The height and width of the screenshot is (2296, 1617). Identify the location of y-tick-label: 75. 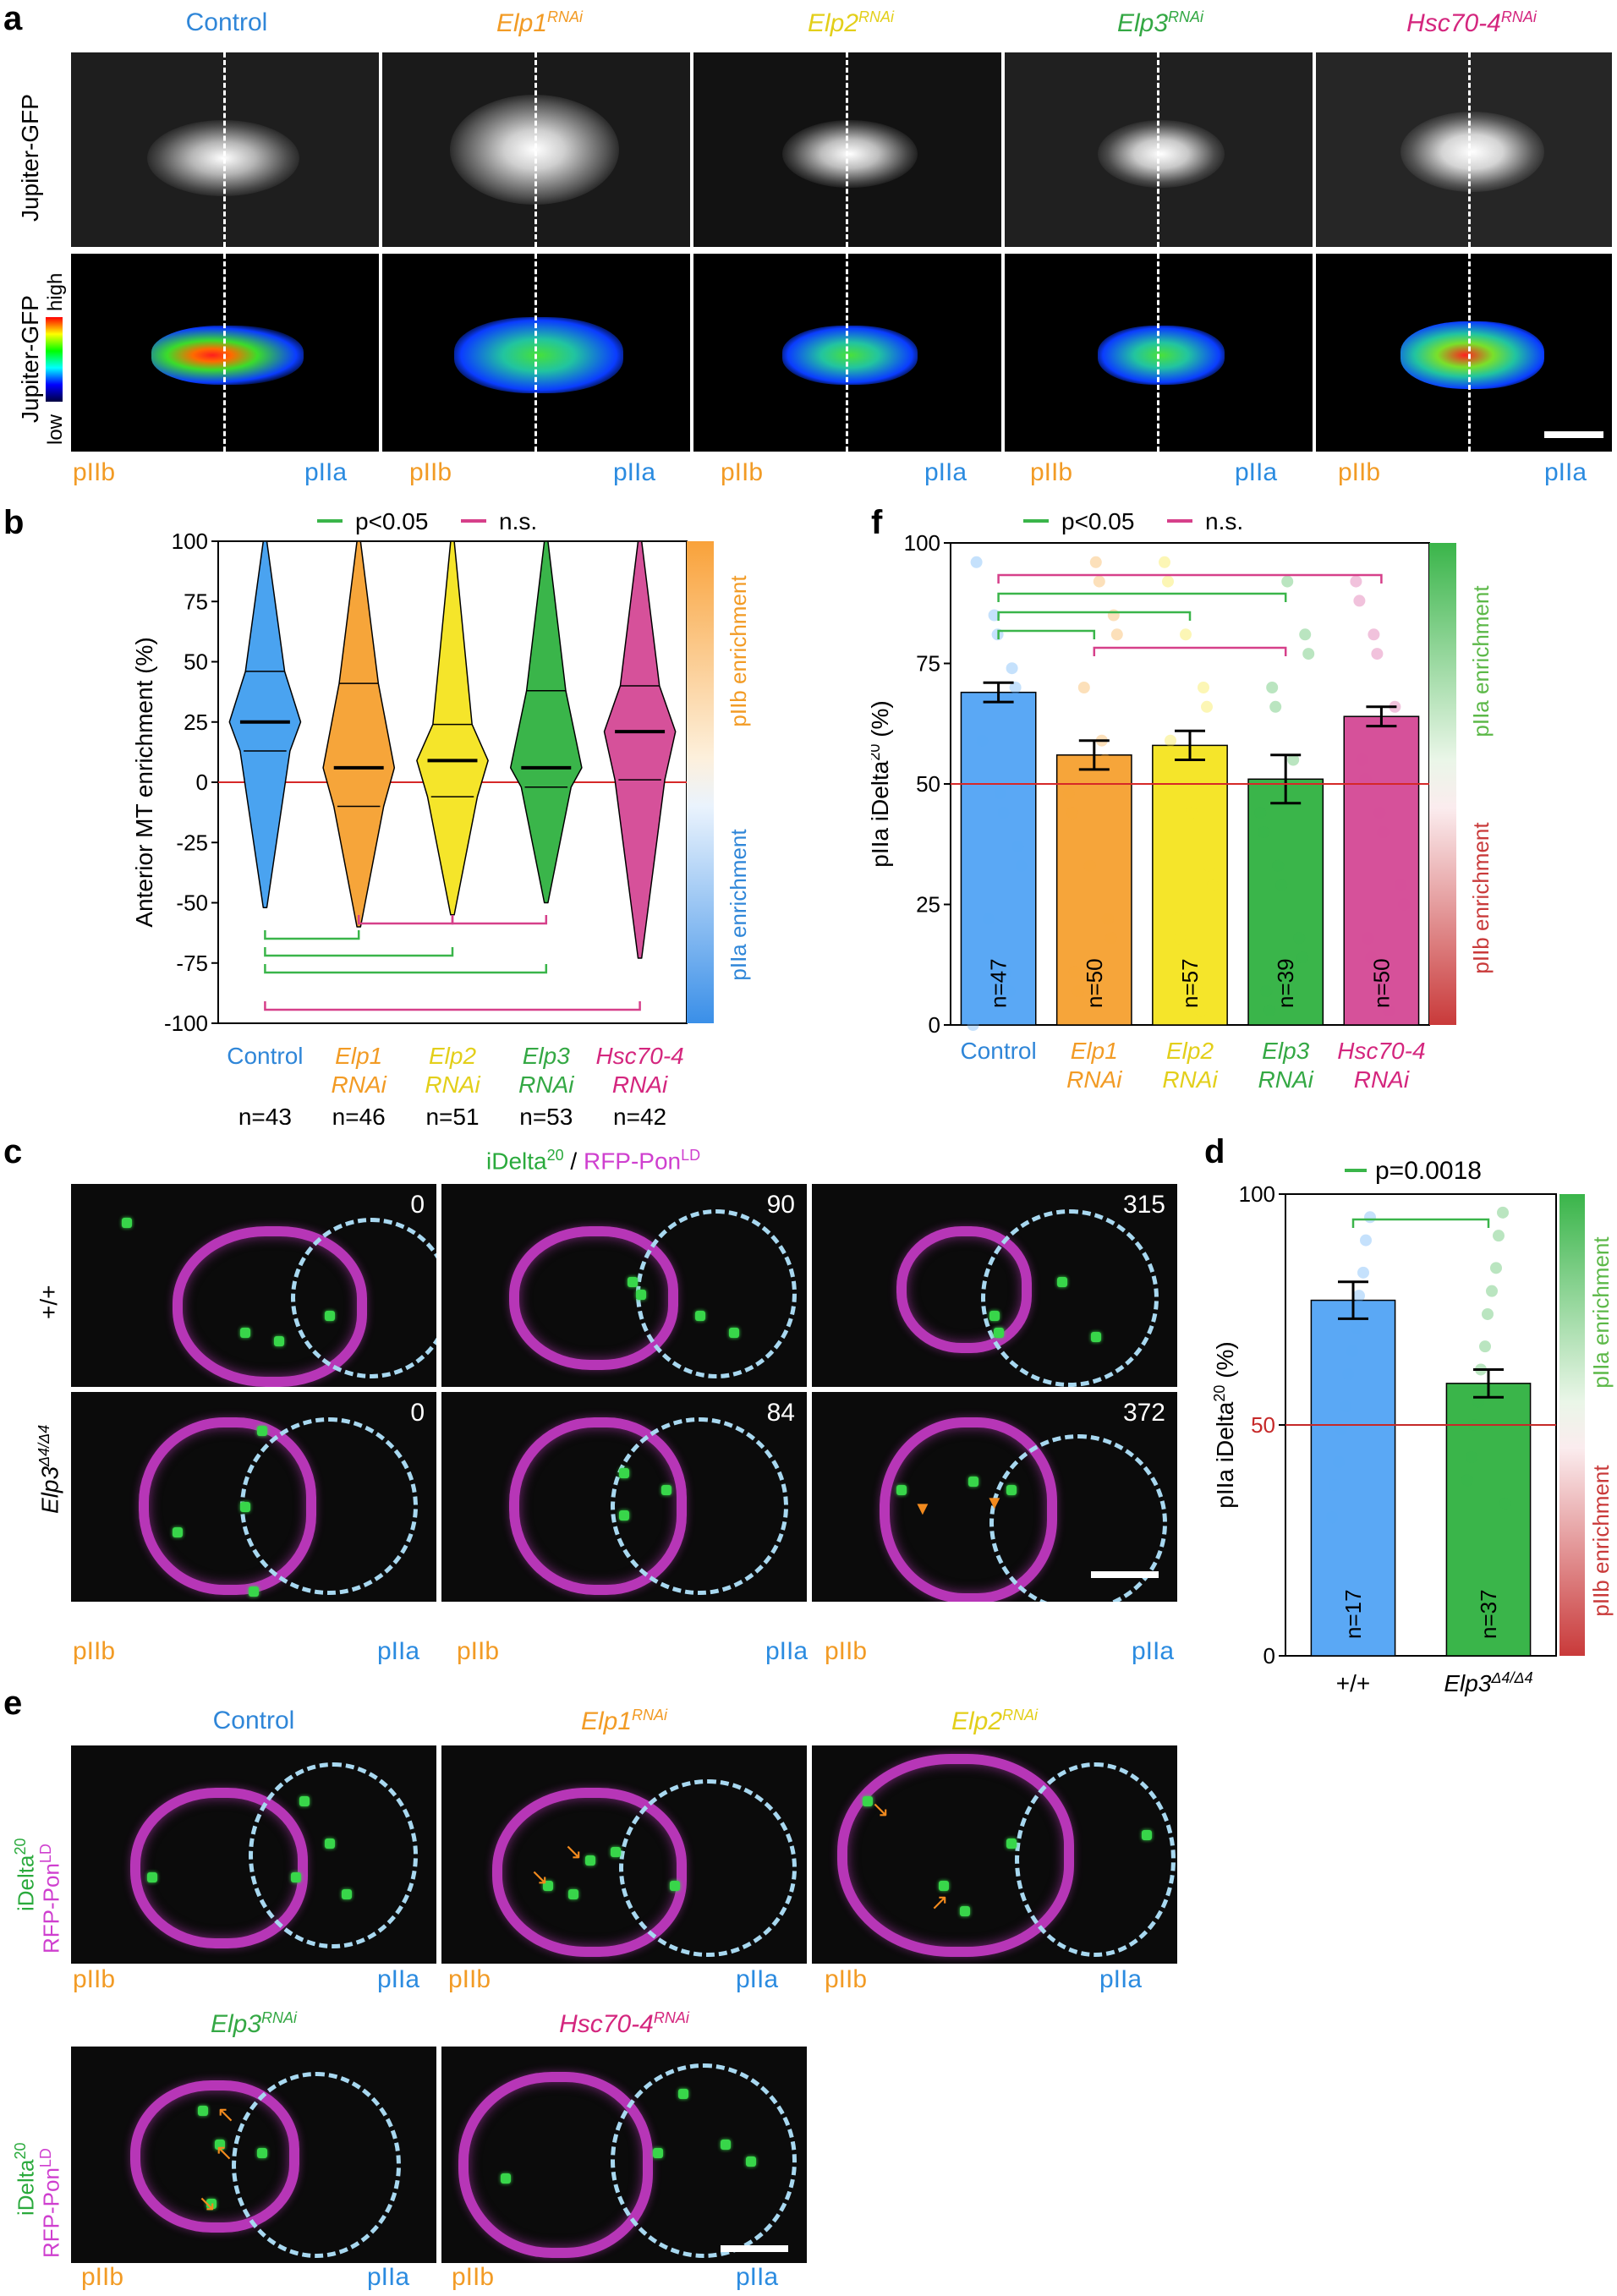
(196, 602).